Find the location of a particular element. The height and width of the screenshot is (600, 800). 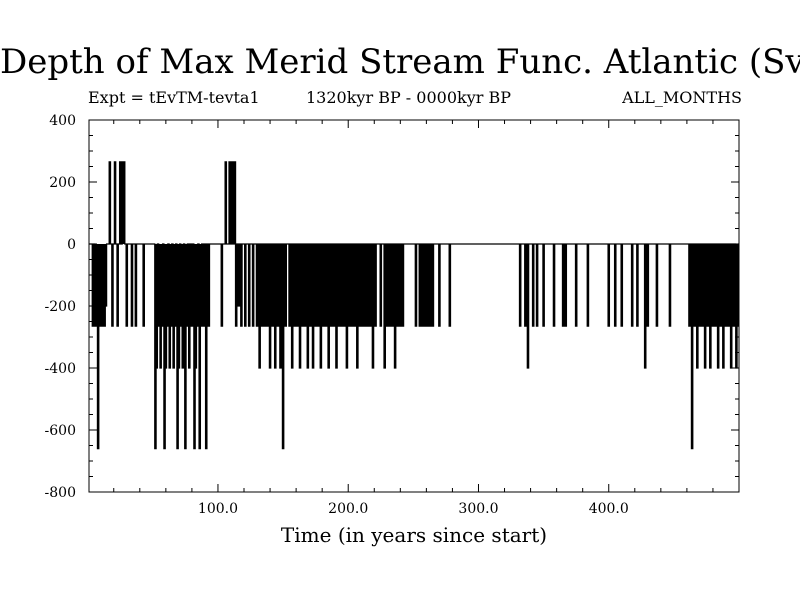

time-range-label: 1320kyr BP - 0000kyr BP is located at coordinates (408, 97).